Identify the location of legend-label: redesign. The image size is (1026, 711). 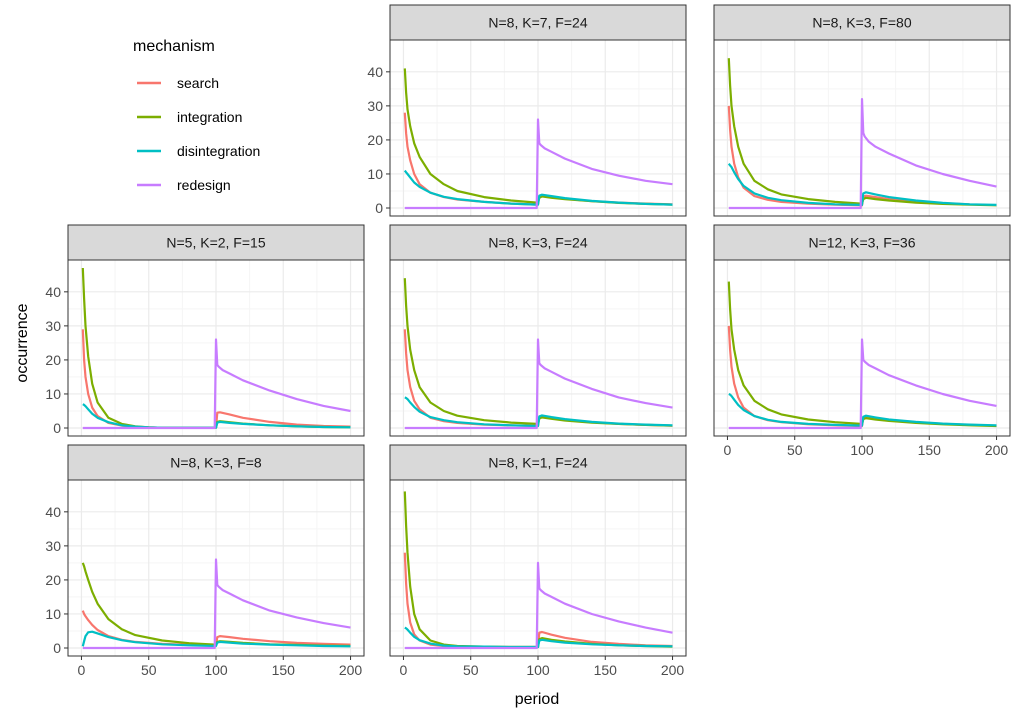
(204, 185).